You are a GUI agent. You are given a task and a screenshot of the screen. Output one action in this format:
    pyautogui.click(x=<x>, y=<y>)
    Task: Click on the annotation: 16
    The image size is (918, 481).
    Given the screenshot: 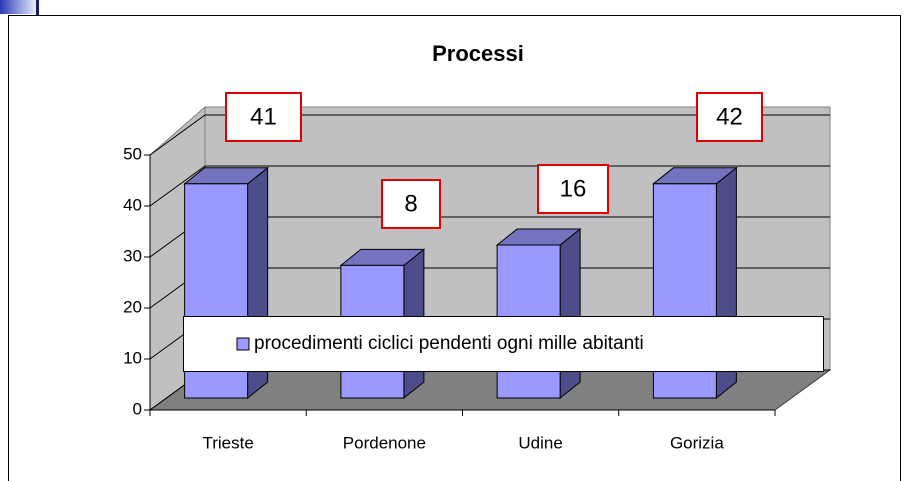 What is the action you would take?
    pyautogui.click(x=573, y=188)
    